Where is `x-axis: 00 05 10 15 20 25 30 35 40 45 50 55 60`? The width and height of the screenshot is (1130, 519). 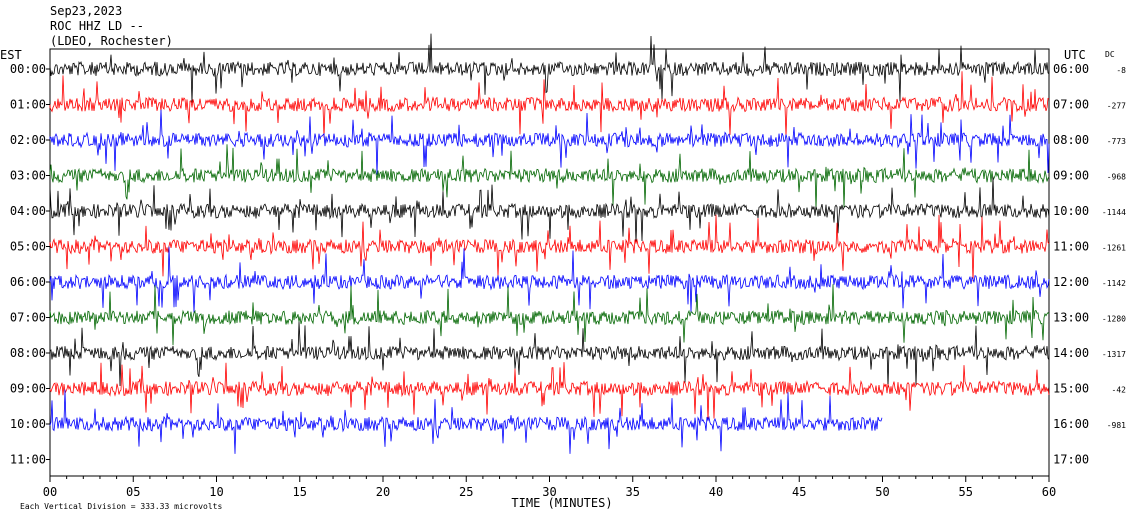
x-axis: 00 05 10 15 20 25 30 35 40 45 50 55 60 is located at coordinates (549, 487).